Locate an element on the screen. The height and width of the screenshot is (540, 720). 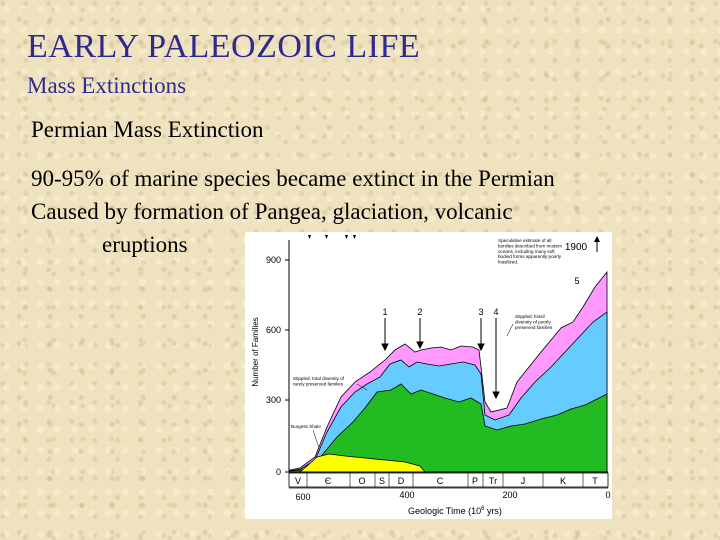
extinction-label: 1 is located at coordinates (384, 312).